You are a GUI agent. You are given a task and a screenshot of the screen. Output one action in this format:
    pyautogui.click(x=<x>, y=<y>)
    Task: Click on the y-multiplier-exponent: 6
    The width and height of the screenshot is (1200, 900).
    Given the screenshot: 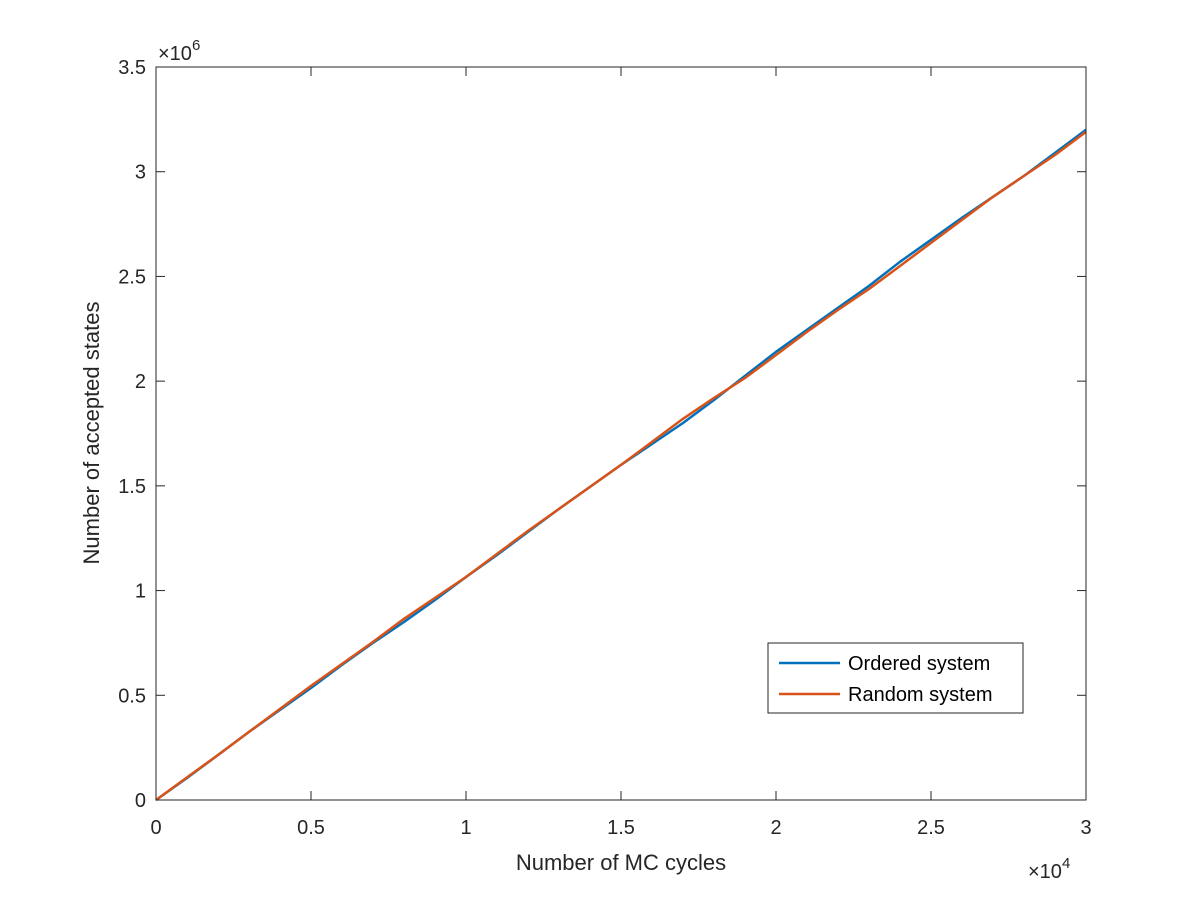 What is the action you would take?
    pyautogui.click(x=196, y=45)
    